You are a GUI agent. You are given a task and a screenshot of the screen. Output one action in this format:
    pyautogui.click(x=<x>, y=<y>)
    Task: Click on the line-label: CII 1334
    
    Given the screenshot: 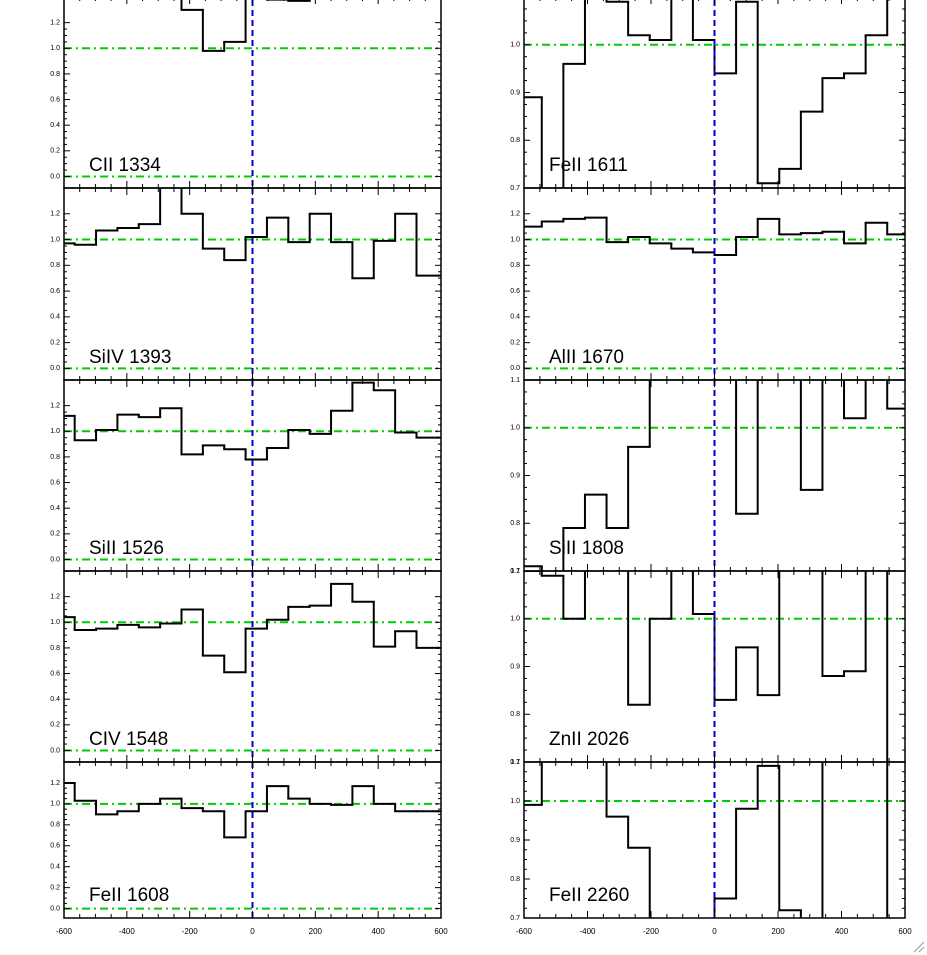 What is the action you would take?
    pyautogui.click(x=125, y=165)
    